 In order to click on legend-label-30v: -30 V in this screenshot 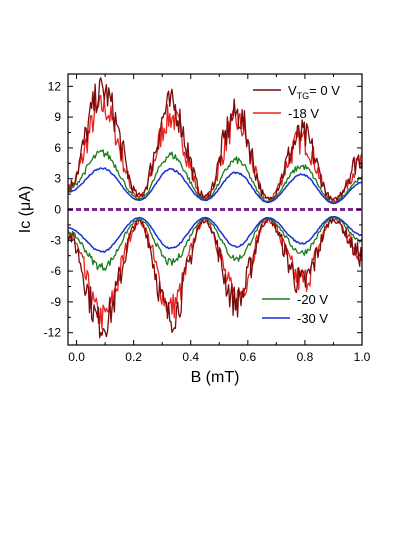, I will do `click(312, 318)`.